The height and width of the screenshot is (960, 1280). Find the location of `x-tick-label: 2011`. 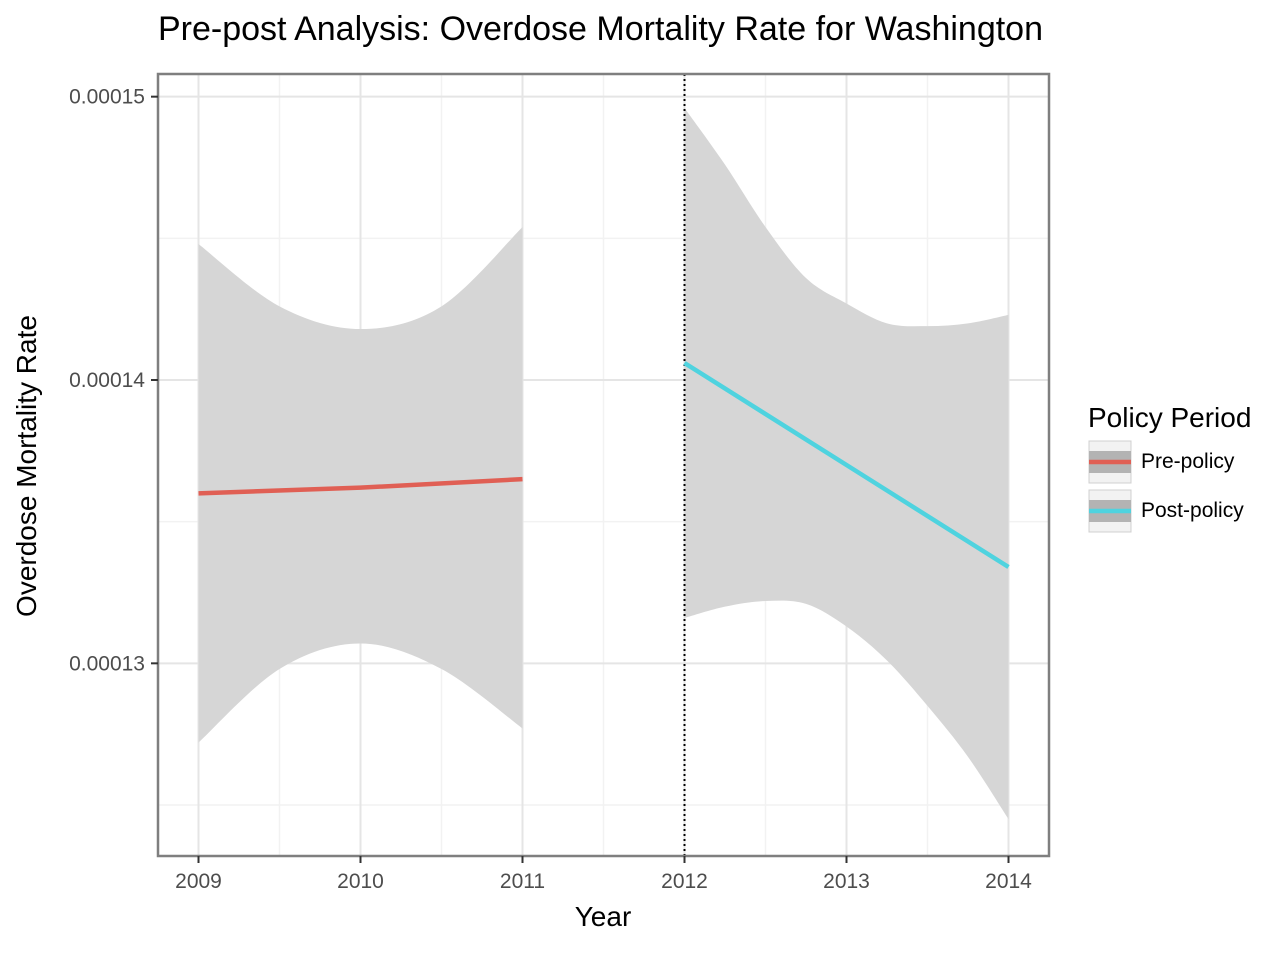

x-tick-label: 2011 is located at coordinates (522, 881).